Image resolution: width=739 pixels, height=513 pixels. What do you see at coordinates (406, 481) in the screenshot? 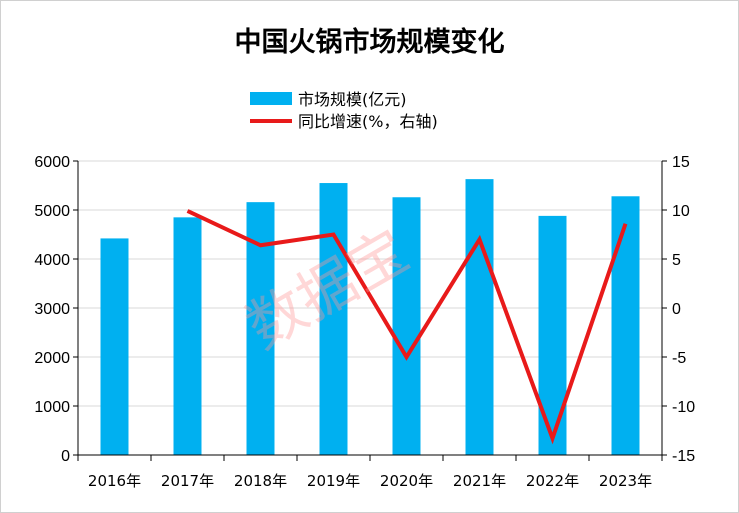
I see `x-tick-label: 2020年` at bounding box center [406, 481].